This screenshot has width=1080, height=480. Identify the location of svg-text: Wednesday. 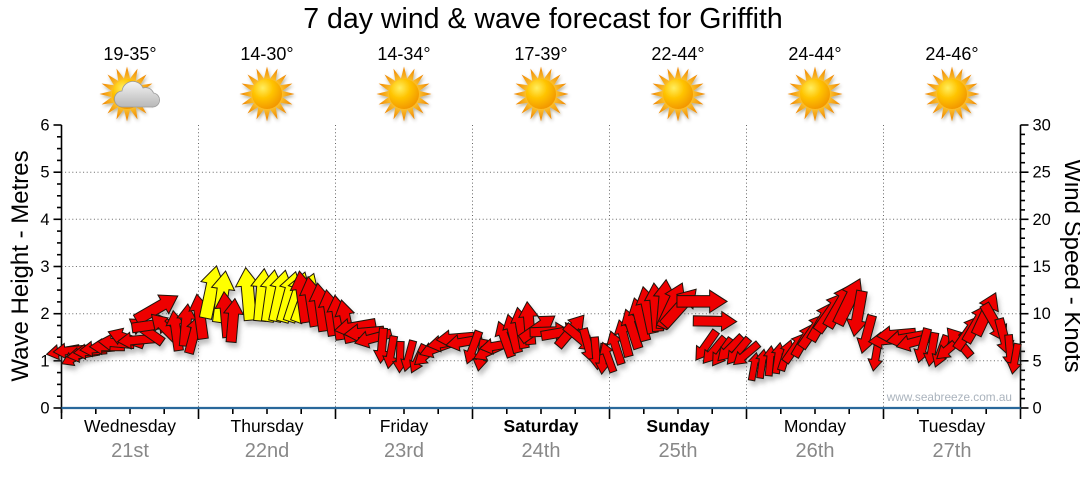
(130, 426).